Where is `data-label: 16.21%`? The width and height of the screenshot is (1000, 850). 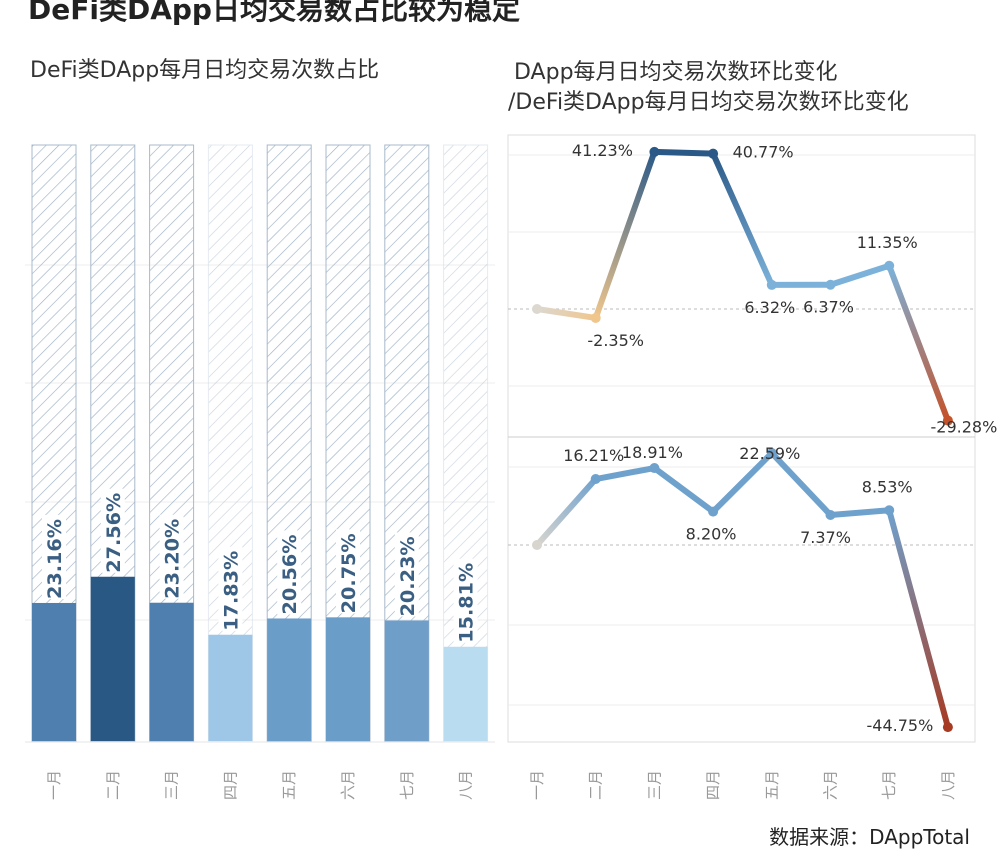 data-label: 16.21% is located at coordinates (593, 455).